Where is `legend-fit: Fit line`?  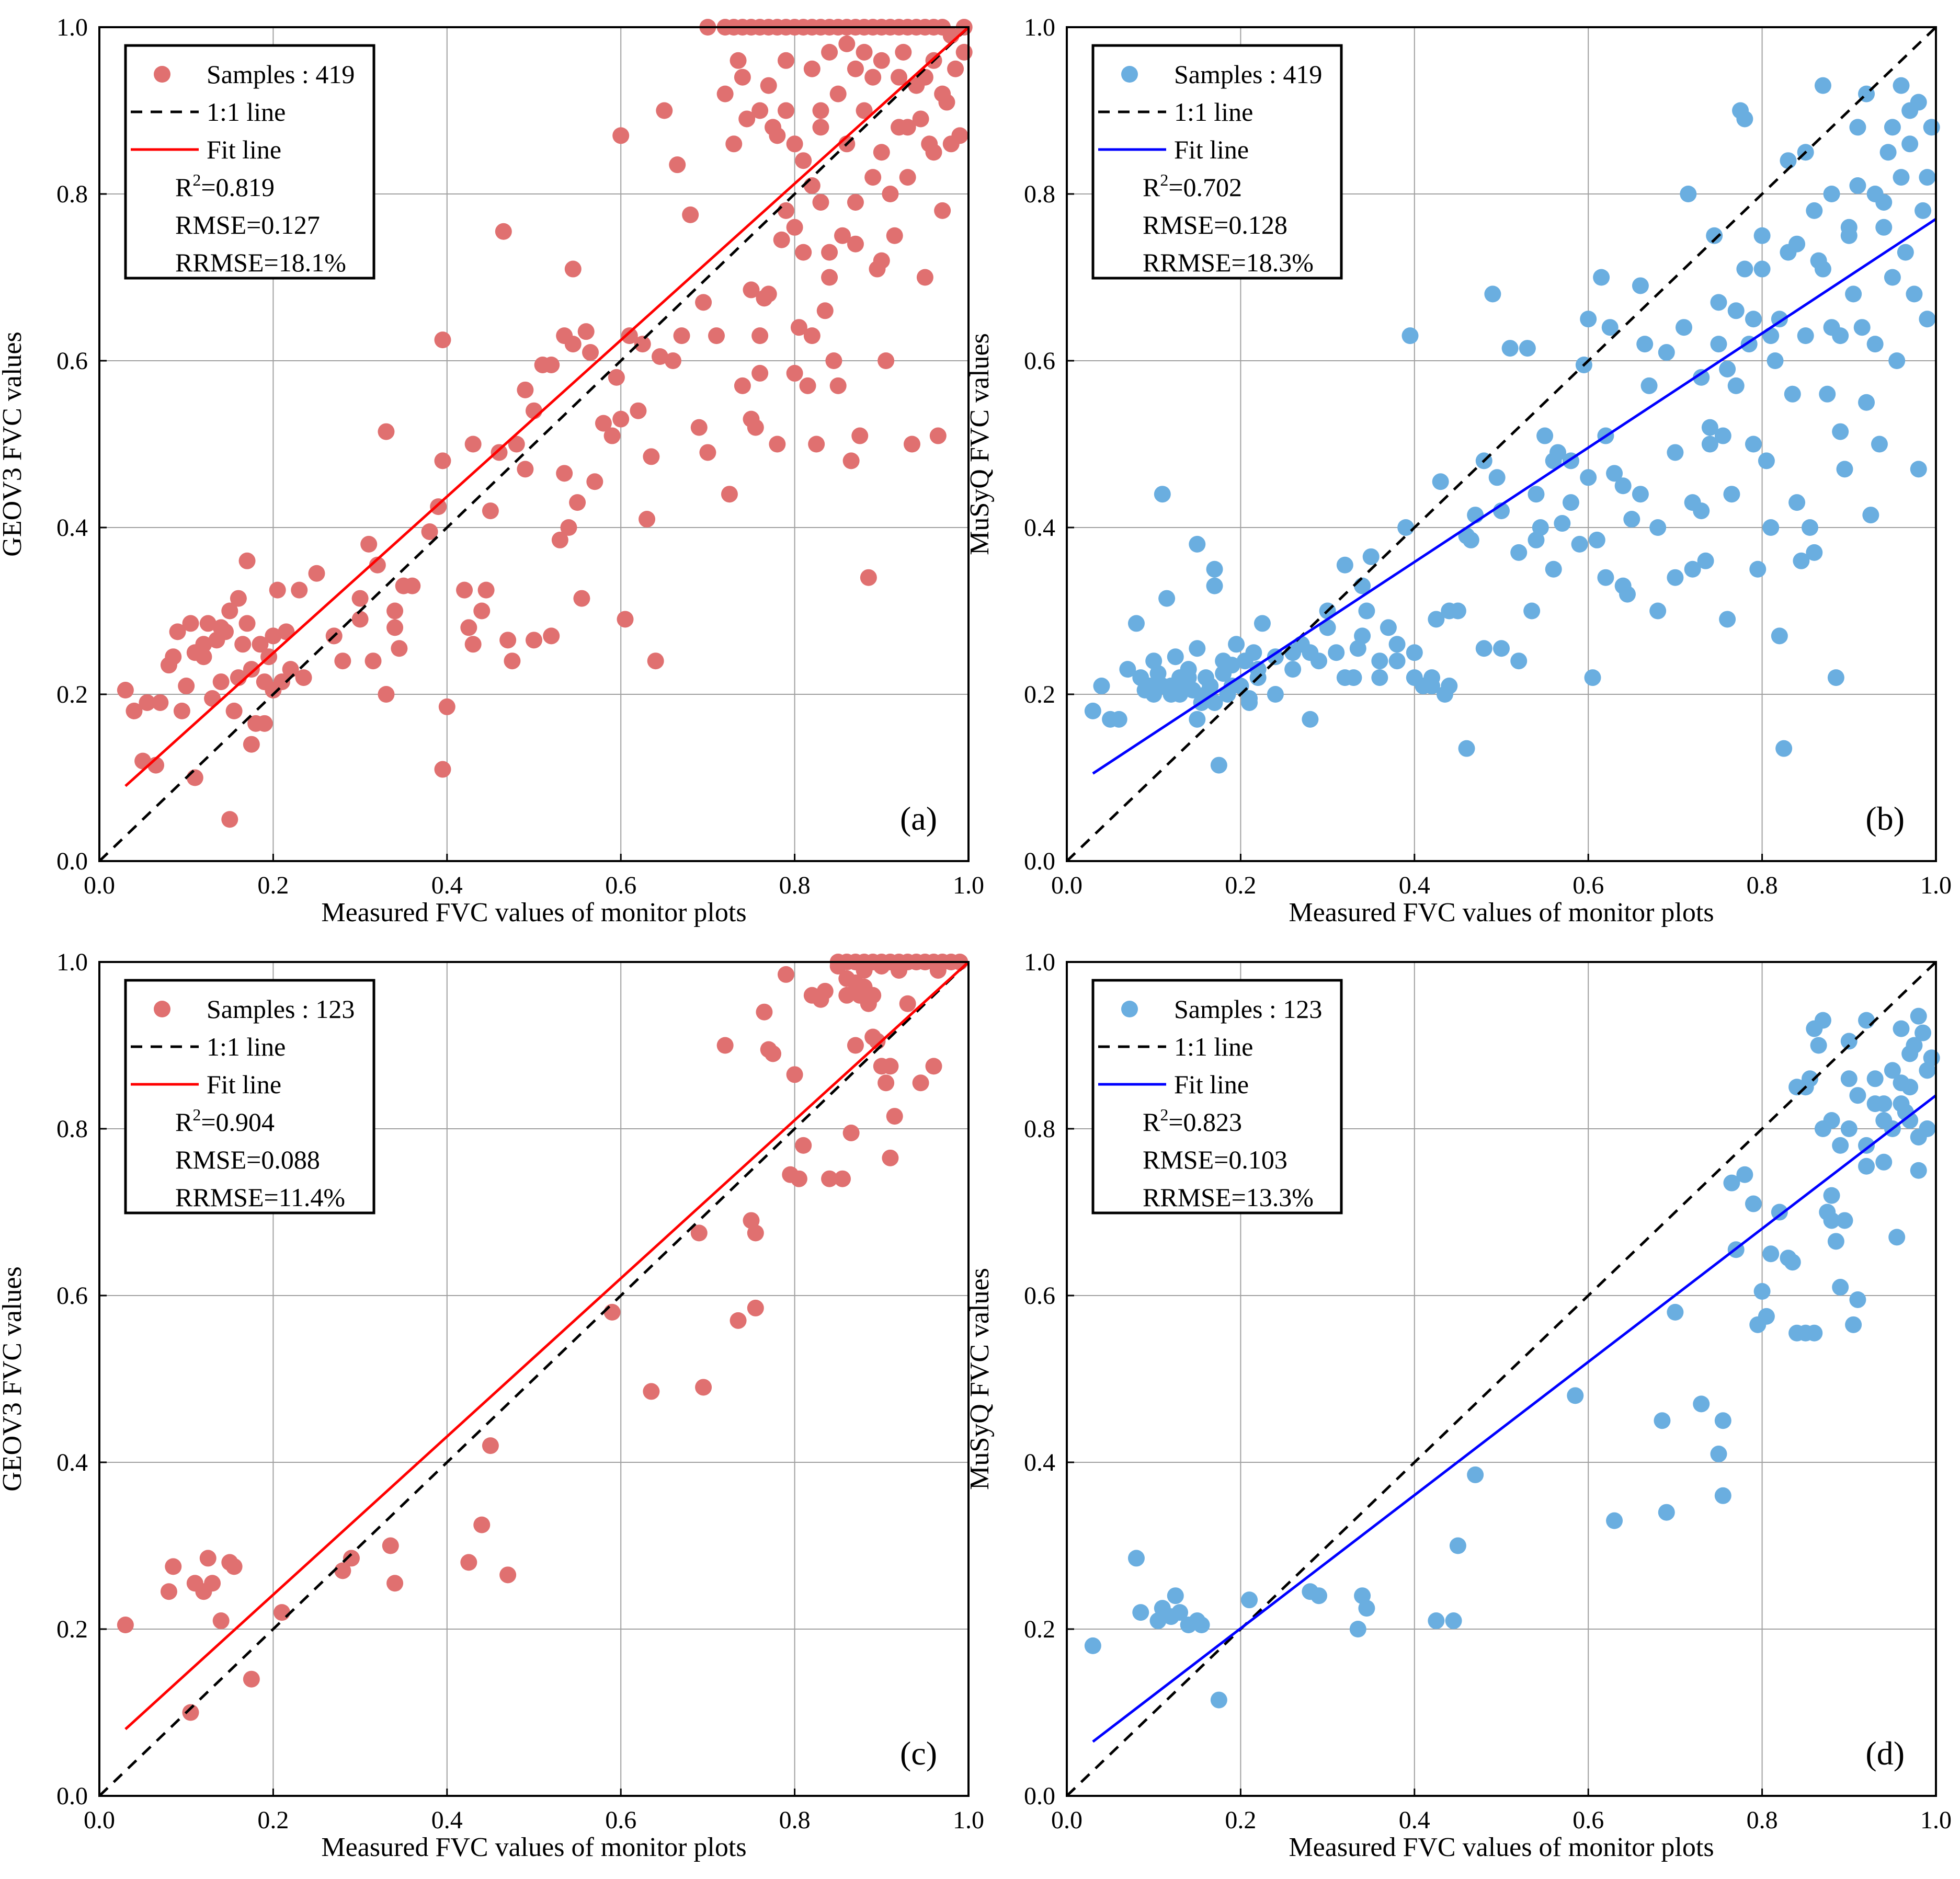
legend-fit: Fit line is located at coordinates (244, 149).